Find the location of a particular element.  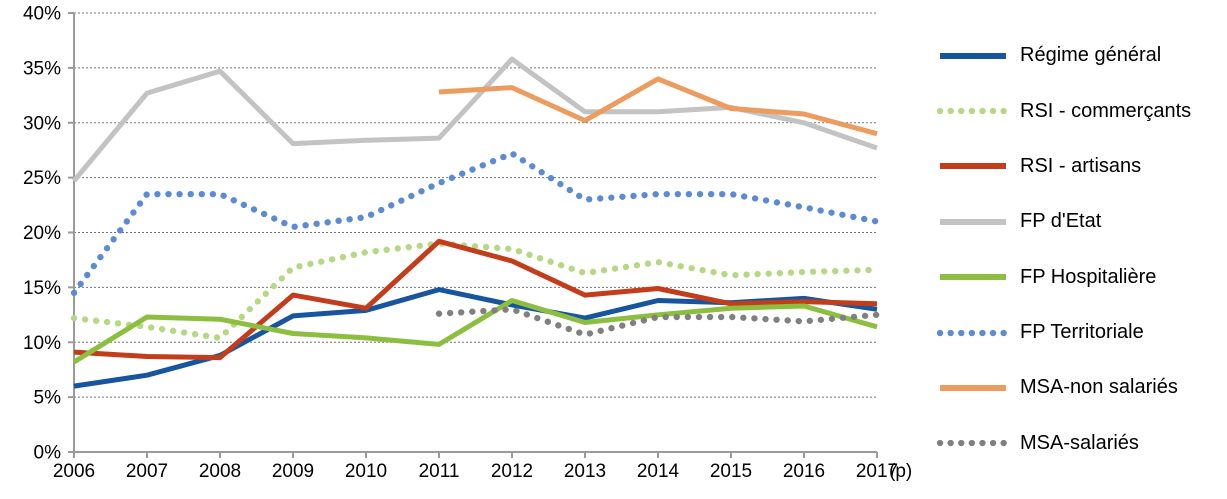

legend-item-rsi-commercants: RSI - commerçants is located at coordinates (1081, 111).